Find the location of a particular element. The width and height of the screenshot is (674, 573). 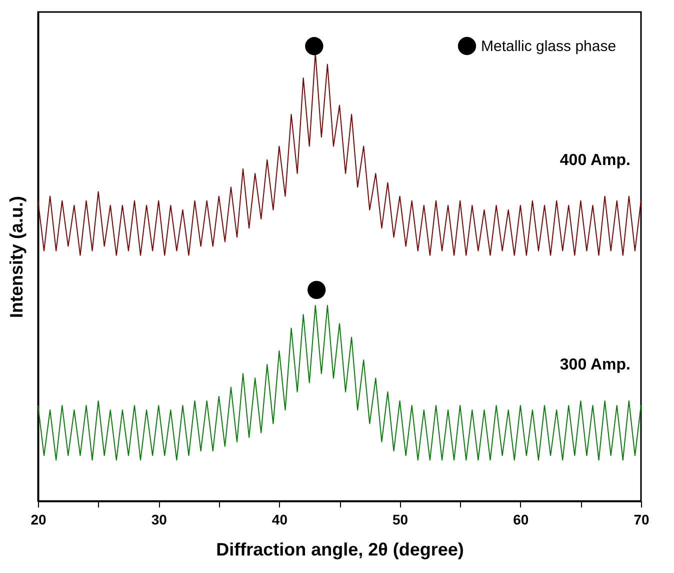

x-tick-label: 30 is located at coordinates (159, 520).